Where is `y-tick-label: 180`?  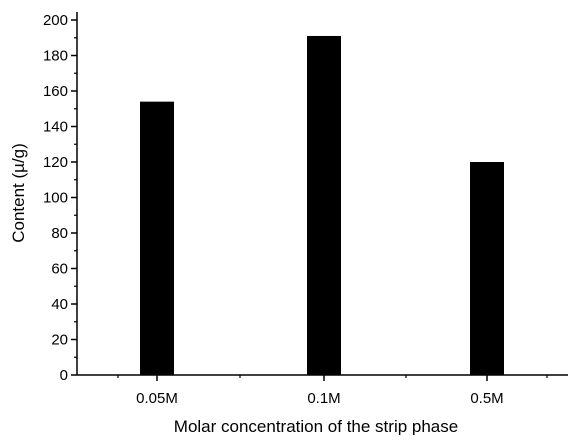
y-tick-label: 180 is located at coordinates (55, 56).